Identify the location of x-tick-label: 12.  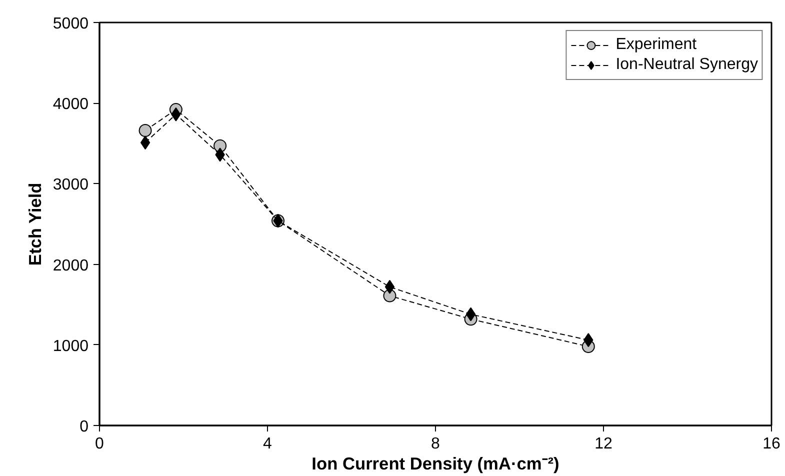
(603, 444).